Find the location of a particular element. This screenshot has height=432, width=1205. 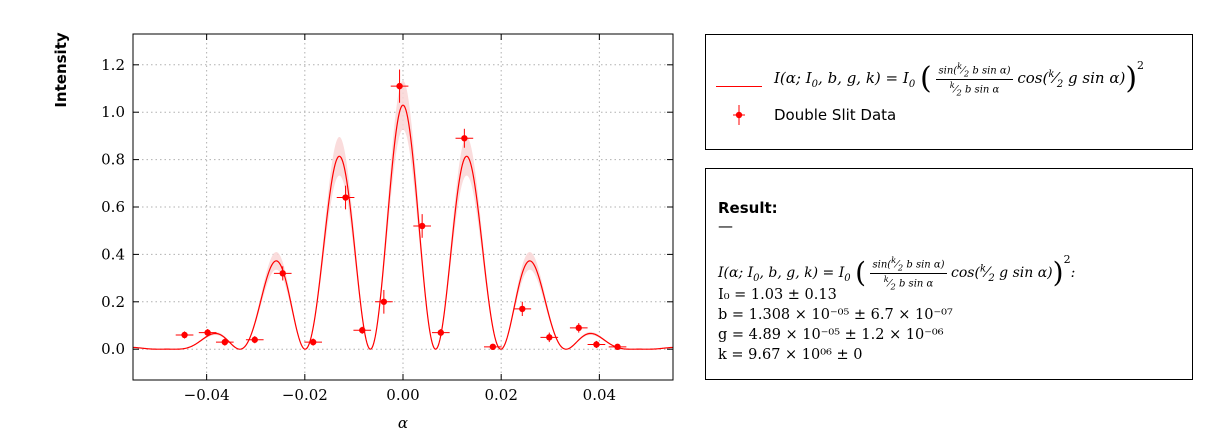

x-axis-title: α is located at coordinates (403, 423).